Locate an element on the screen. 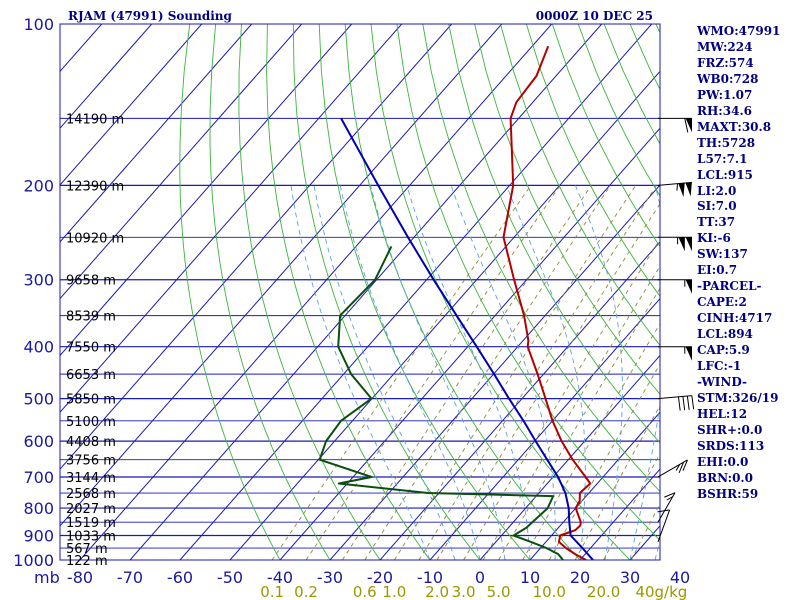  isotherm--160 is located at coordinates (106, 76).